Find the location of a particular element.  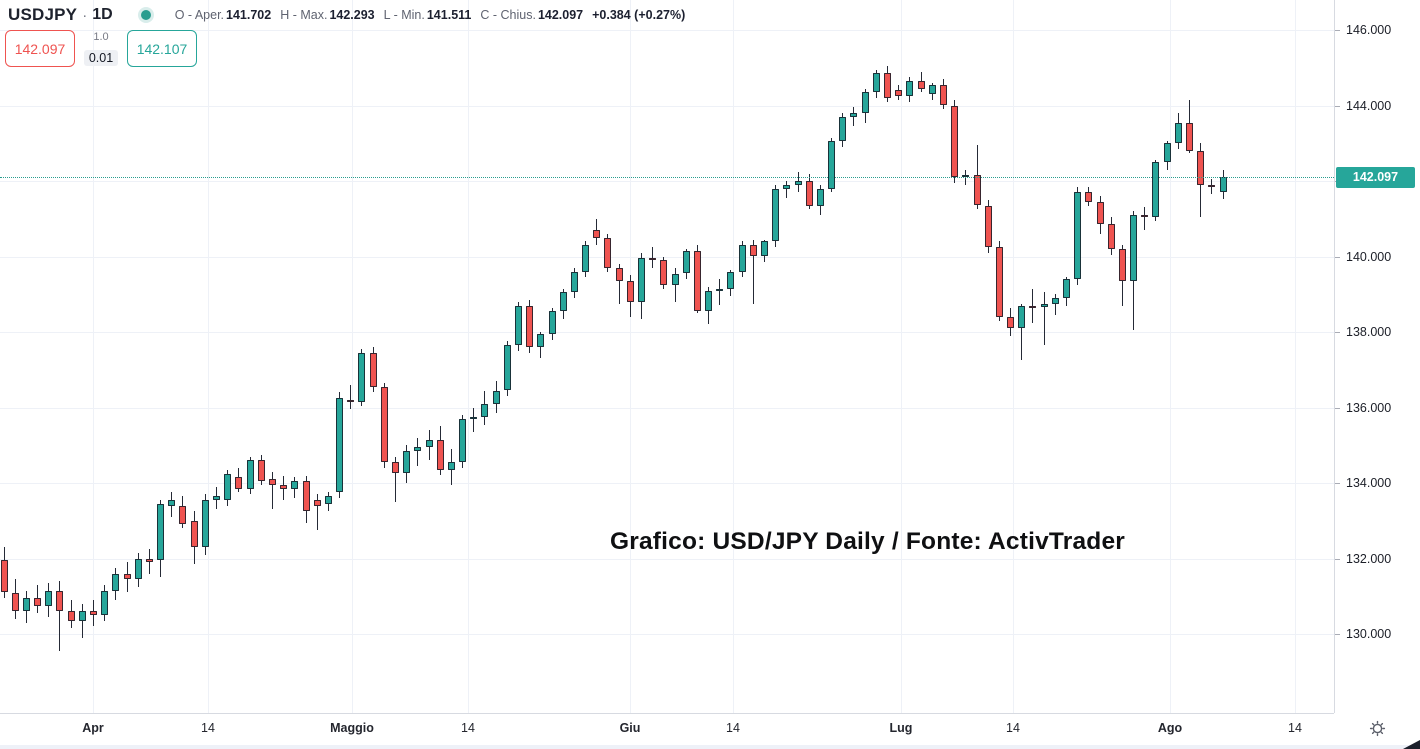

time-axis: Apr 14 Maggio 14 Giu 14 Lug 14 Ago 14 is located at coordinates (667, 731).